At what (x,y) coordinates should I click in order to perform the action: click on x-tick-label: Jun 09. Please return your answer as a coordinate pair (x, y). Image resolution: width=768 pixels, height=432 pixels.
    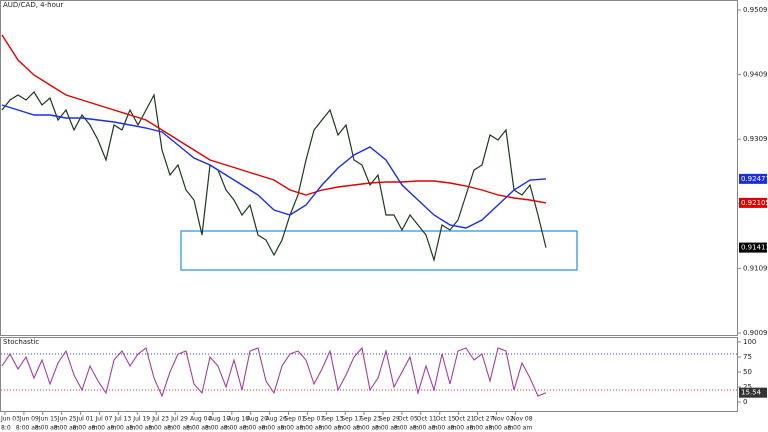
    Looking at the image, I should click on (29, 419).